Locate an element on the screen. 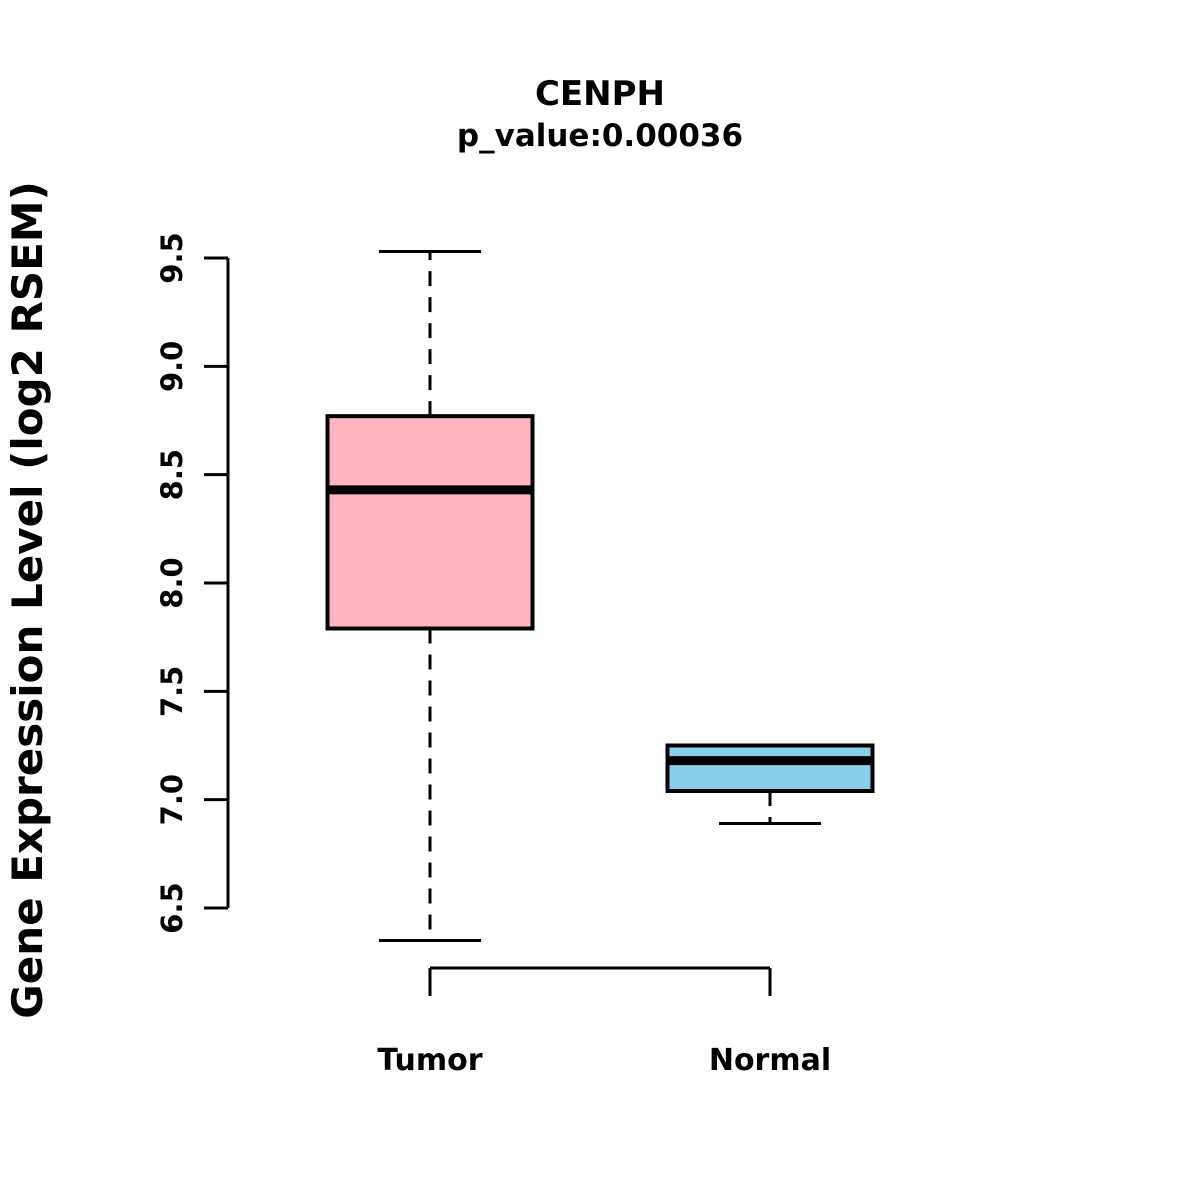 Image resolution: width=1200 pixels, height=1200 pixels. y-axis-title: Gene Expression Level (log2 RSEM) is located at coordinates (27, 600).